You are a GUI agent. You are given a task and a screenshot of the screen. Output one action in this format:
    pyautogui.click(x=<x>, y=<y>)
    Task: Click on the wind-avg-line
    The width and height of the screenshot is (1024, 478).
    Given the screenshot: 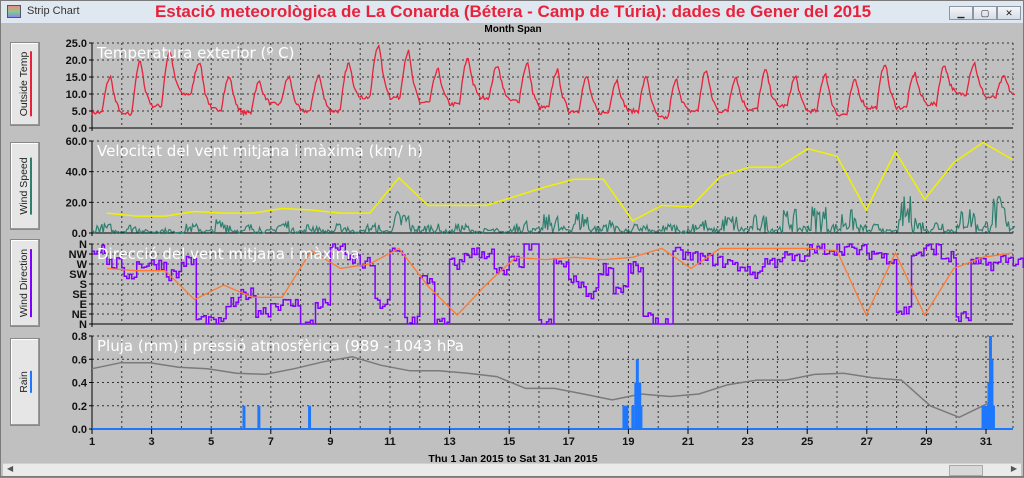 What is the action you would take?
    pyautogui.click(x=553, y=215)
    